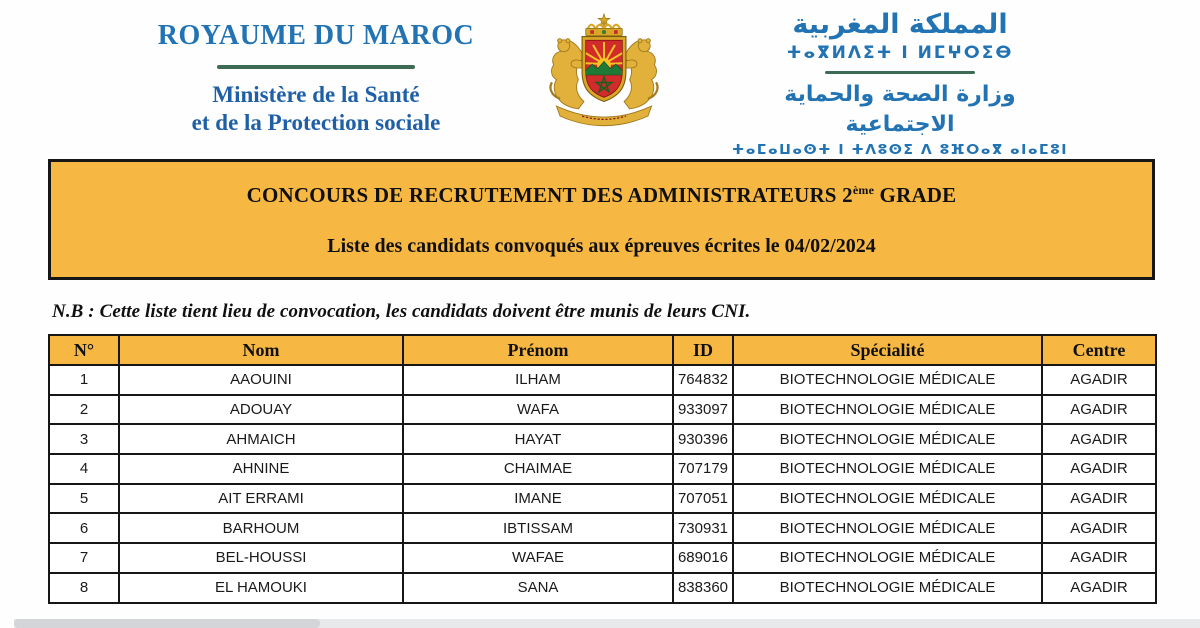 The image size is (1200, 628). Describe the element at coordinates (261, 528) in the screenshot. I see `cell-nom: BARHOUM` at that location.